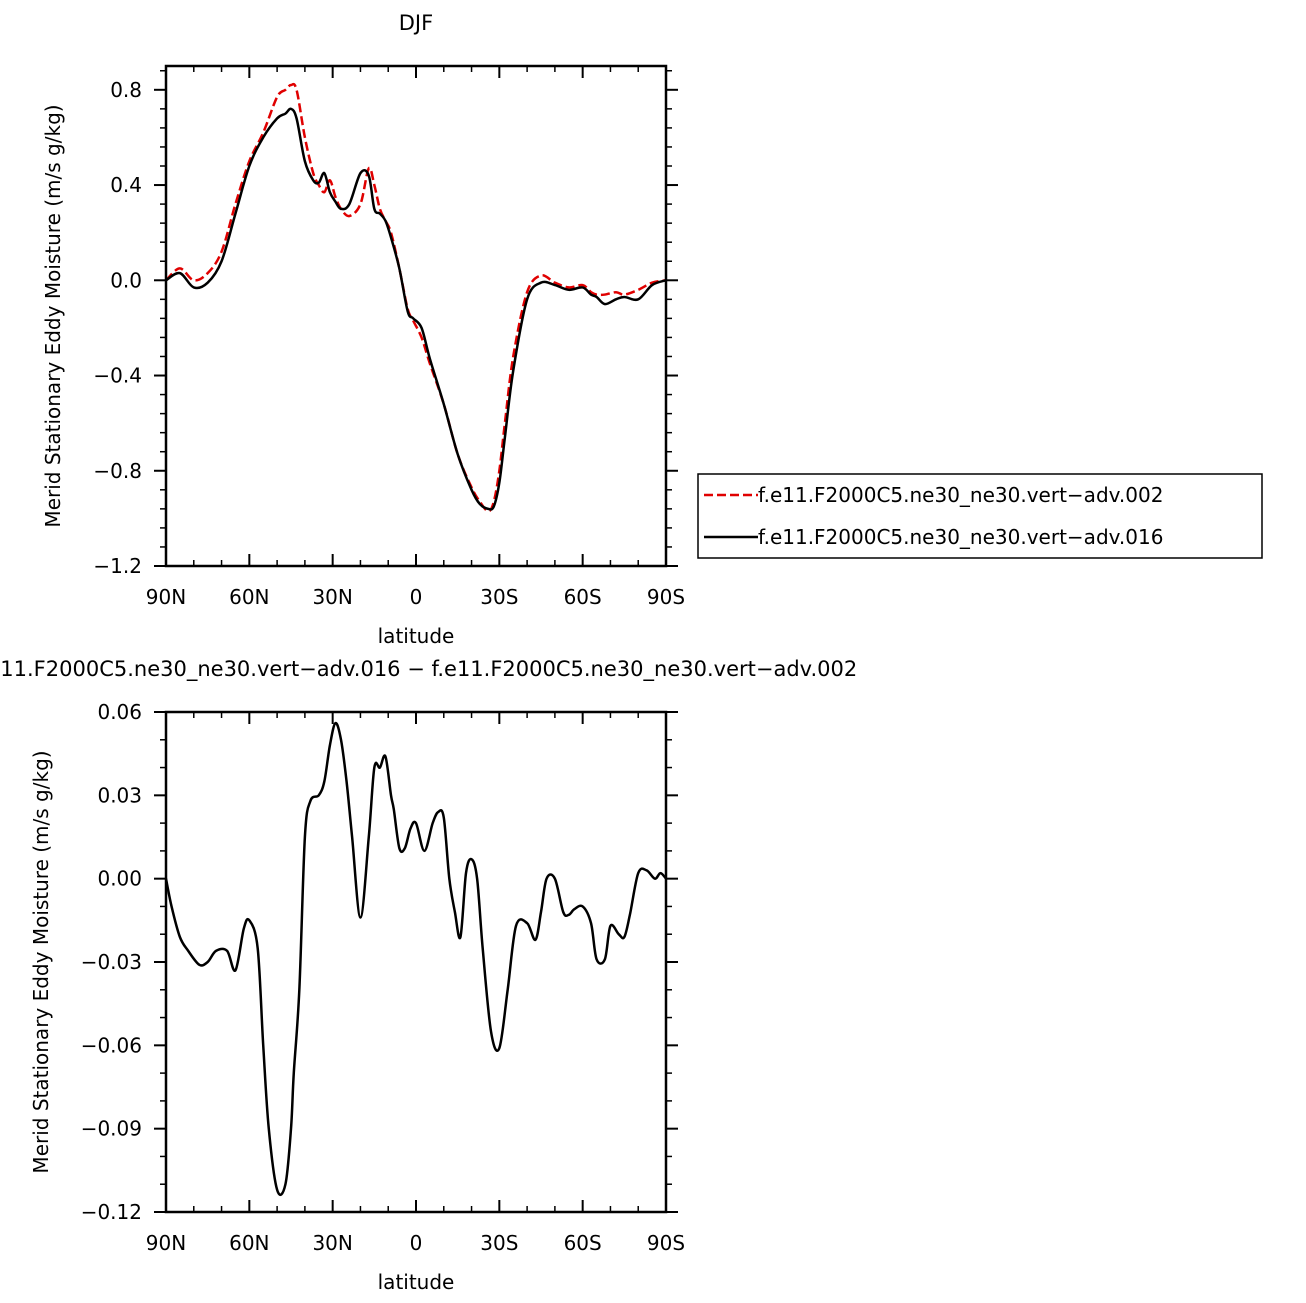 The width and height of the screenshot is (1306, 1303). What do you see at coordinates (126, 280) in the screenshot?
I see `y-tick-label: 0.0` at bounding box center [126, 280].